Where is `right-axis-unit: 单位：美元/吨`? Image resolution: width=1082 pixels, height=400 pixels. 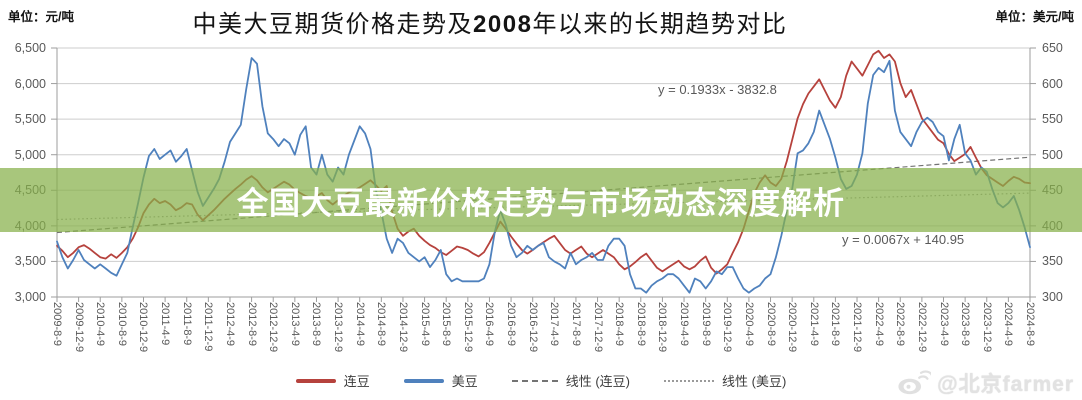
right-axis-unit: 单位：美元/吨 is located at coordinates (1034, 17).